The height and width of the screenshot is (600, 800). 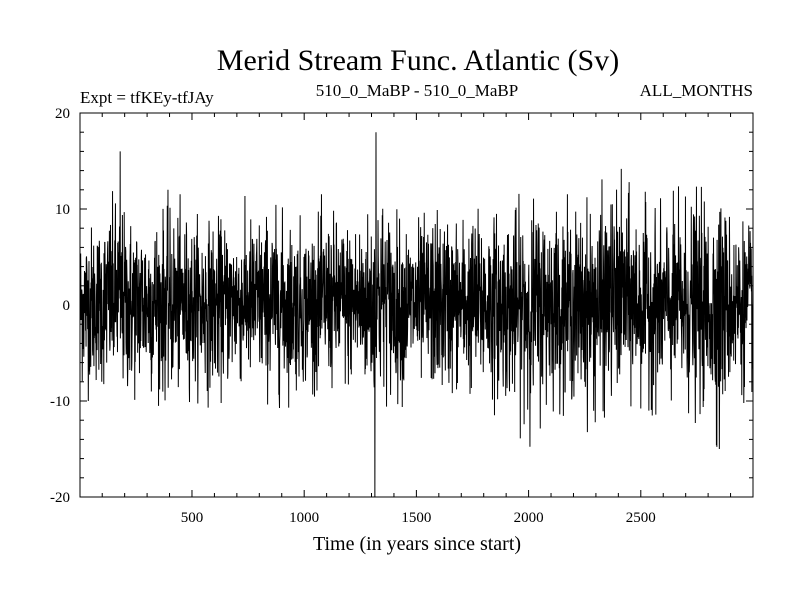 What do you see at coordinates (147, 97) in the screenshot?
I see `experiment-label: Expt = tfKEy-tfJAy` at bounding box center [147, 97].